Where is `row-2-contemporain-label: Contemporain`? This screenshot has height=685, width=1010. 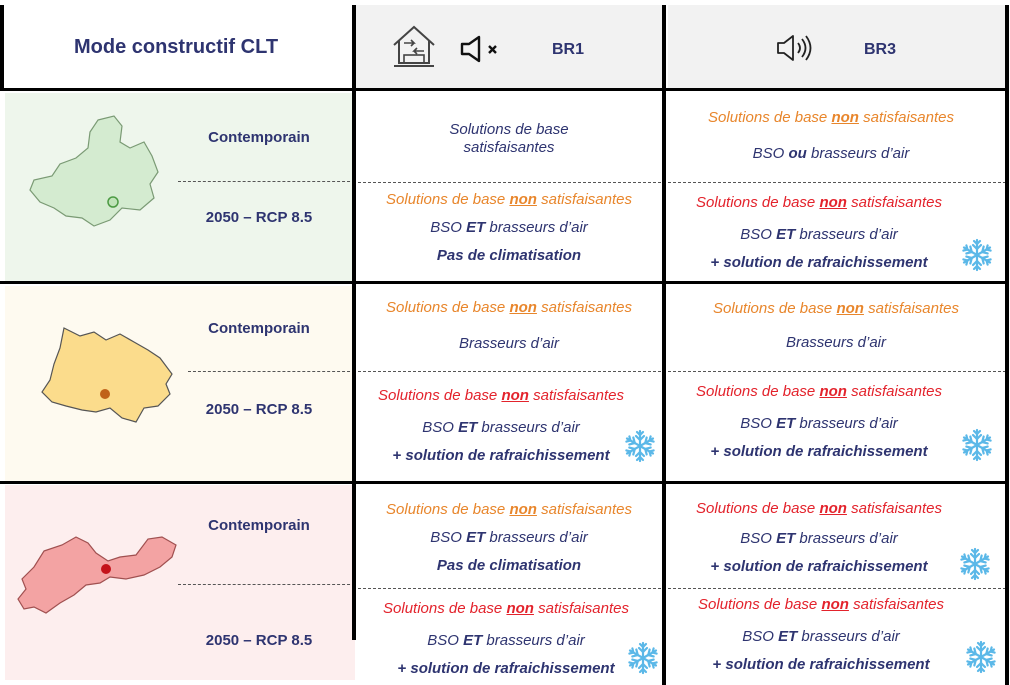
row-2-contemporain-label: Contemporain is located at coordinates (259, 328).